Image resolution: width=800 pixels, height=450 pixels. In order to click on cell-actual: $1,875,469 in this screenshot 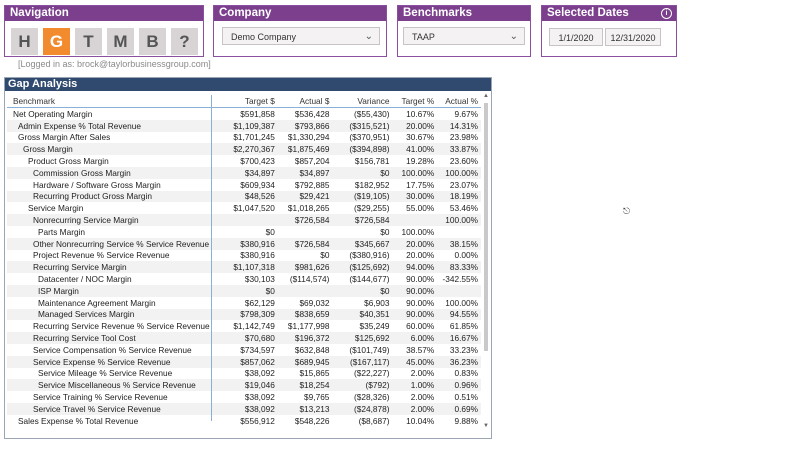, I will do `click(305, 149)`.